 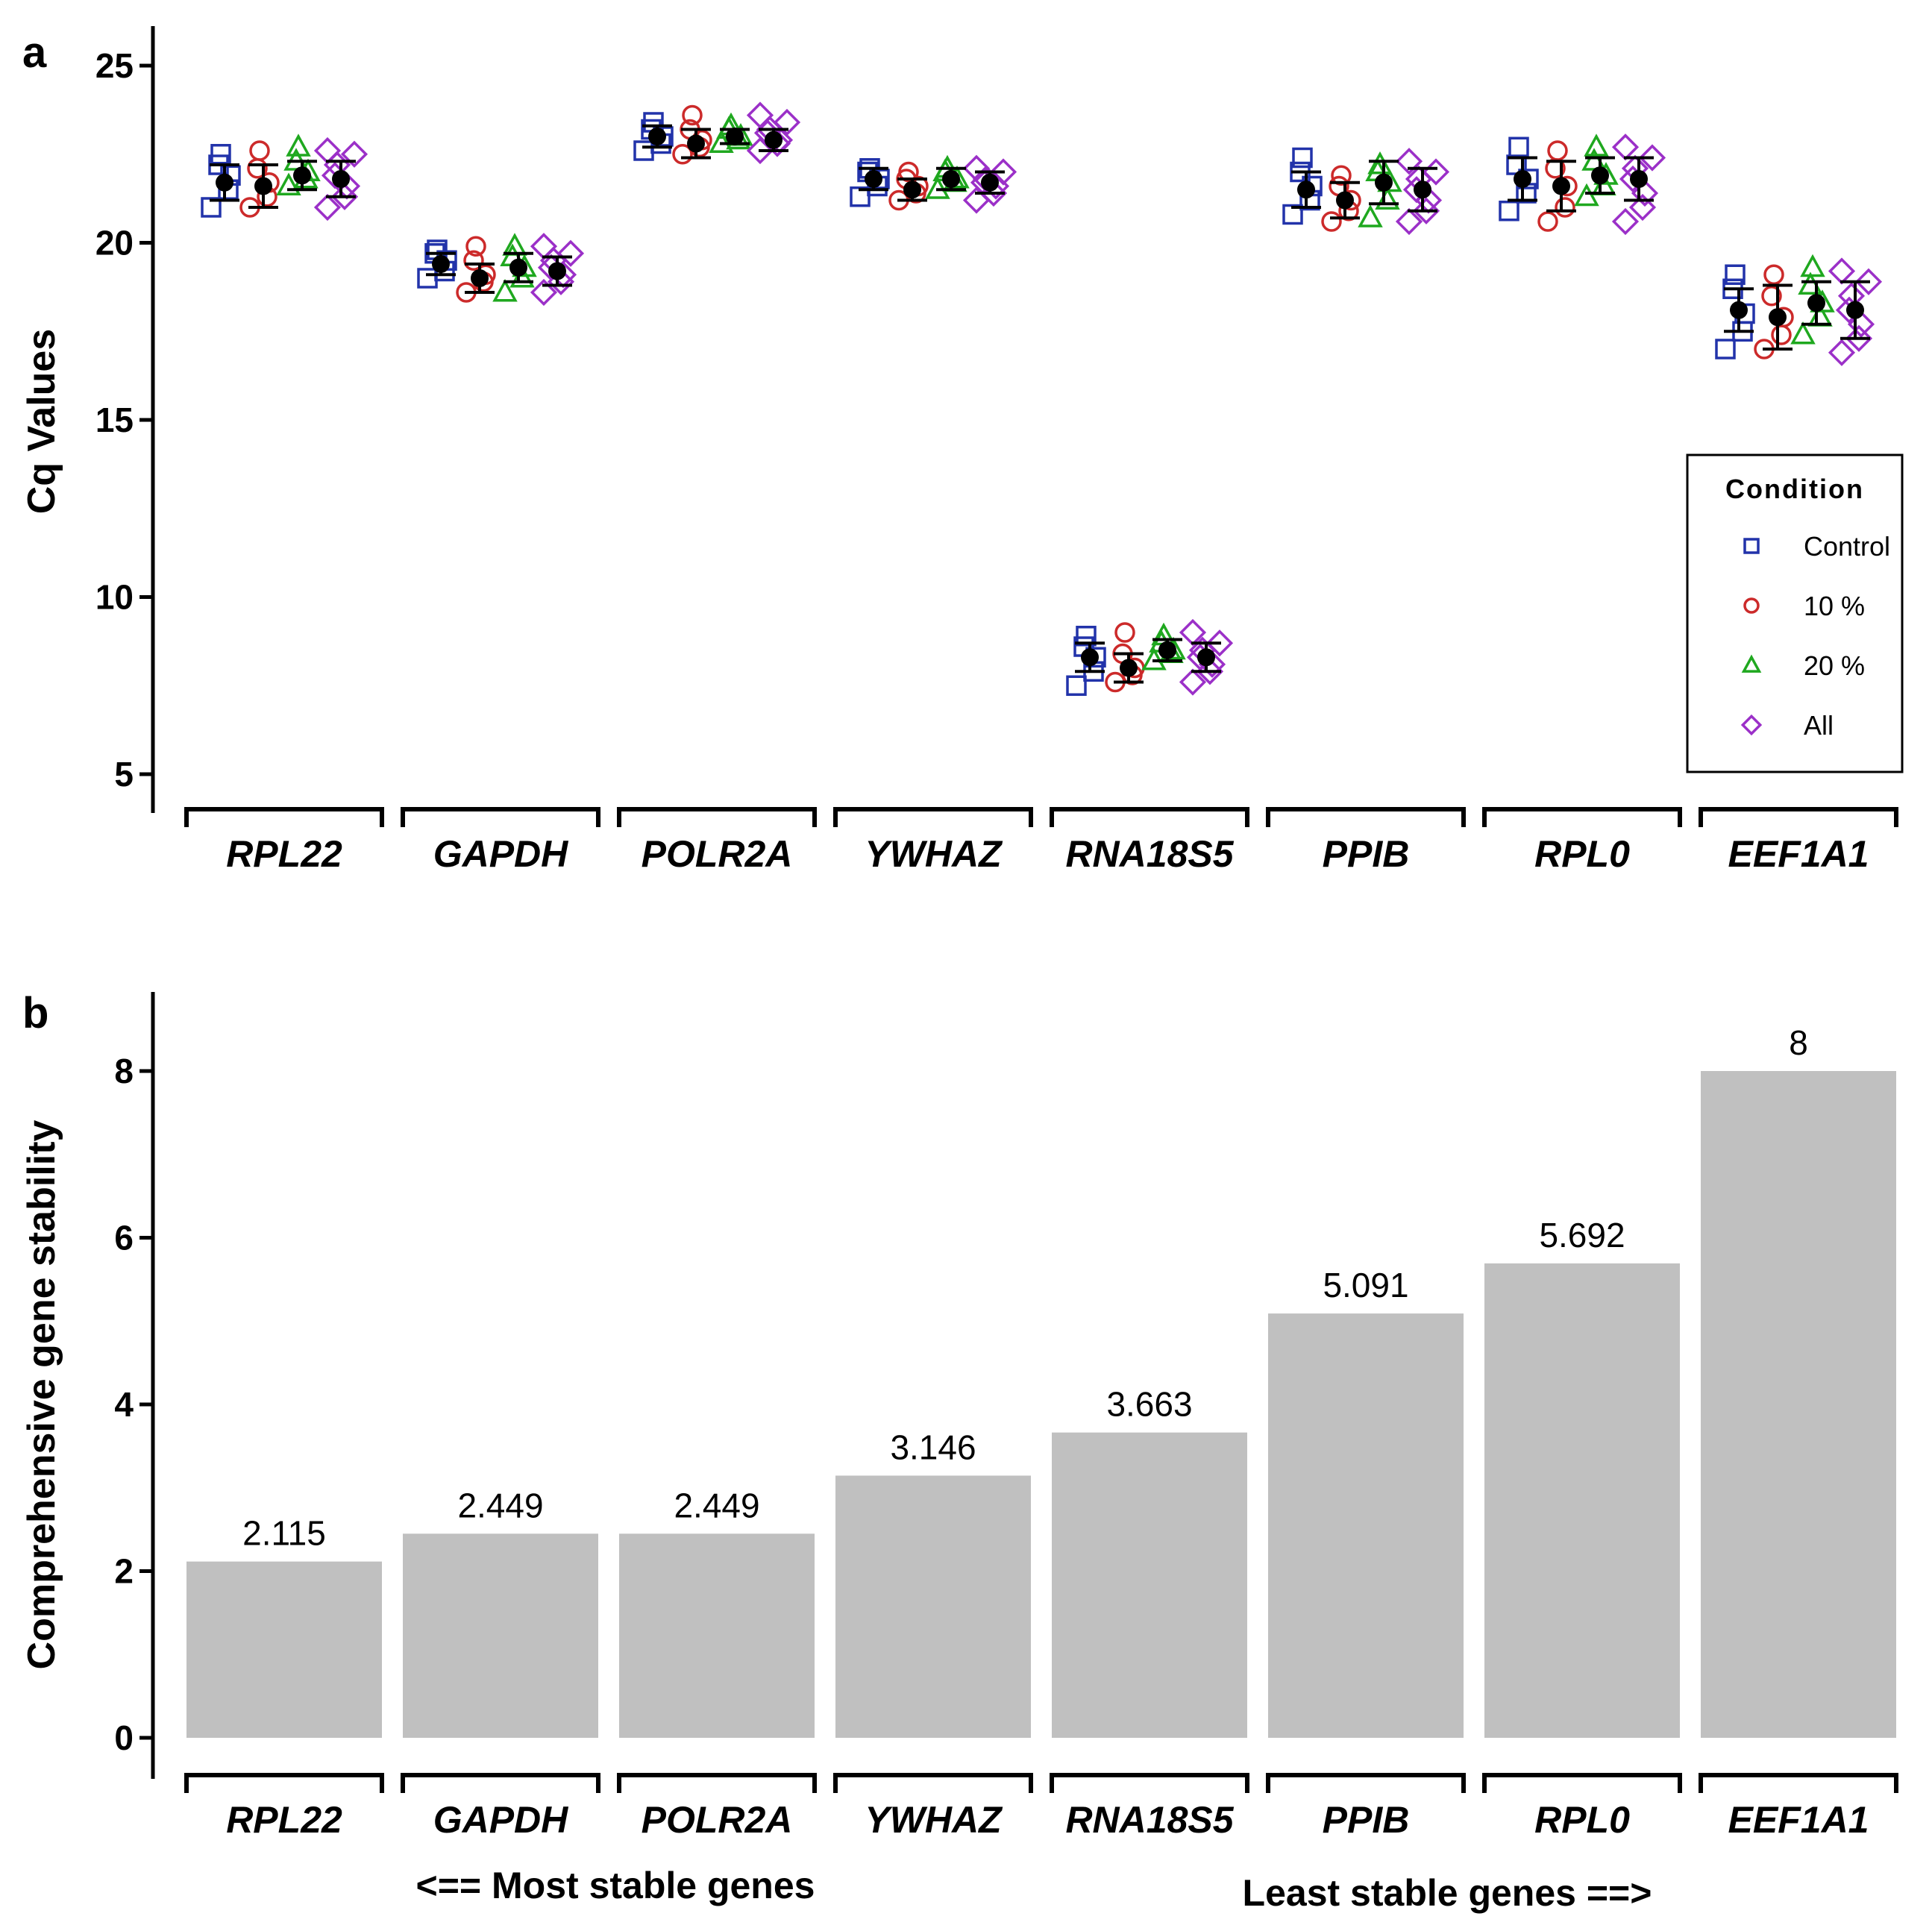 What do you see at coordinates (341, 179) in the screenshot?
I see `mean-point-rpl22-all` at bounding box center [341, 179].